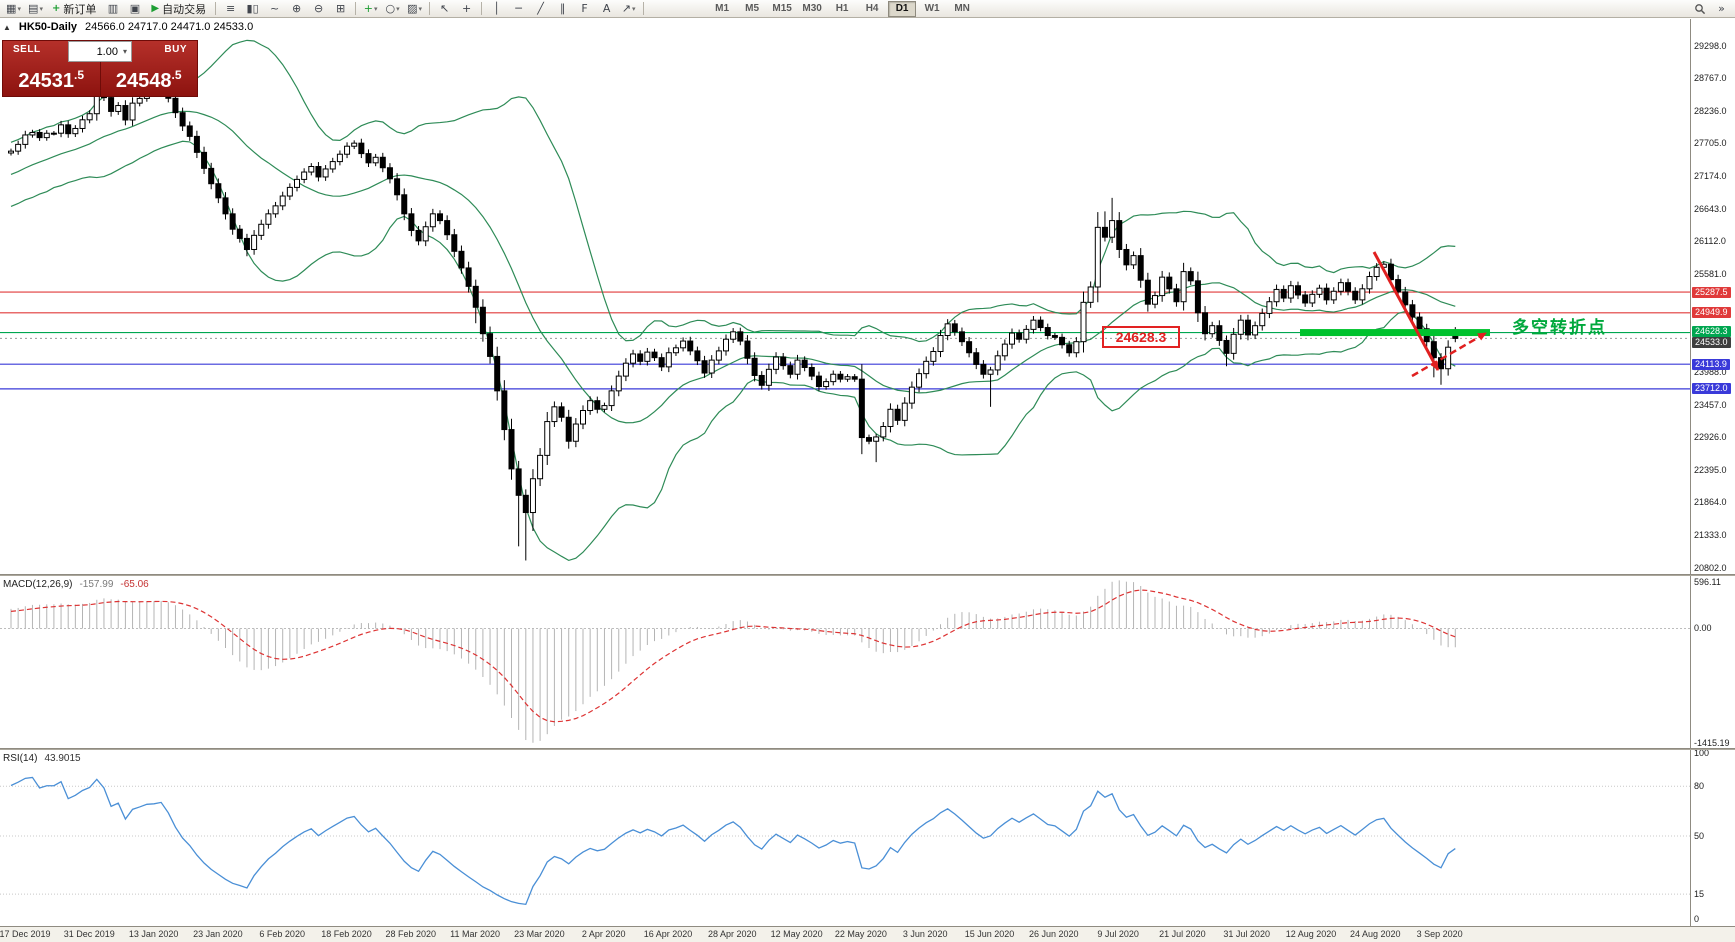 Image resolution: width=1735 pixels, height=942 pixels. I want to click on price-axis-tick: 26643.0, so click(1710, 208).